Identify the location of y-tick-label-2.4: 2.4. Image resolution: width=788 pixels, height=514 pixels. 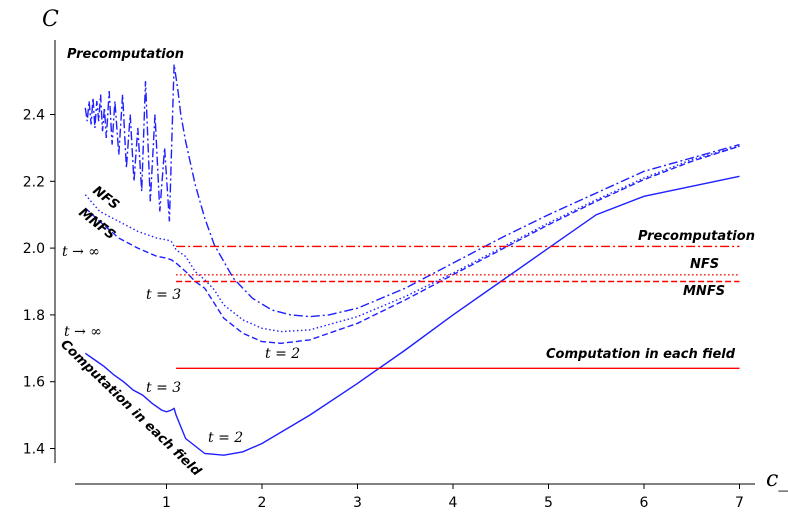
(34, 116).